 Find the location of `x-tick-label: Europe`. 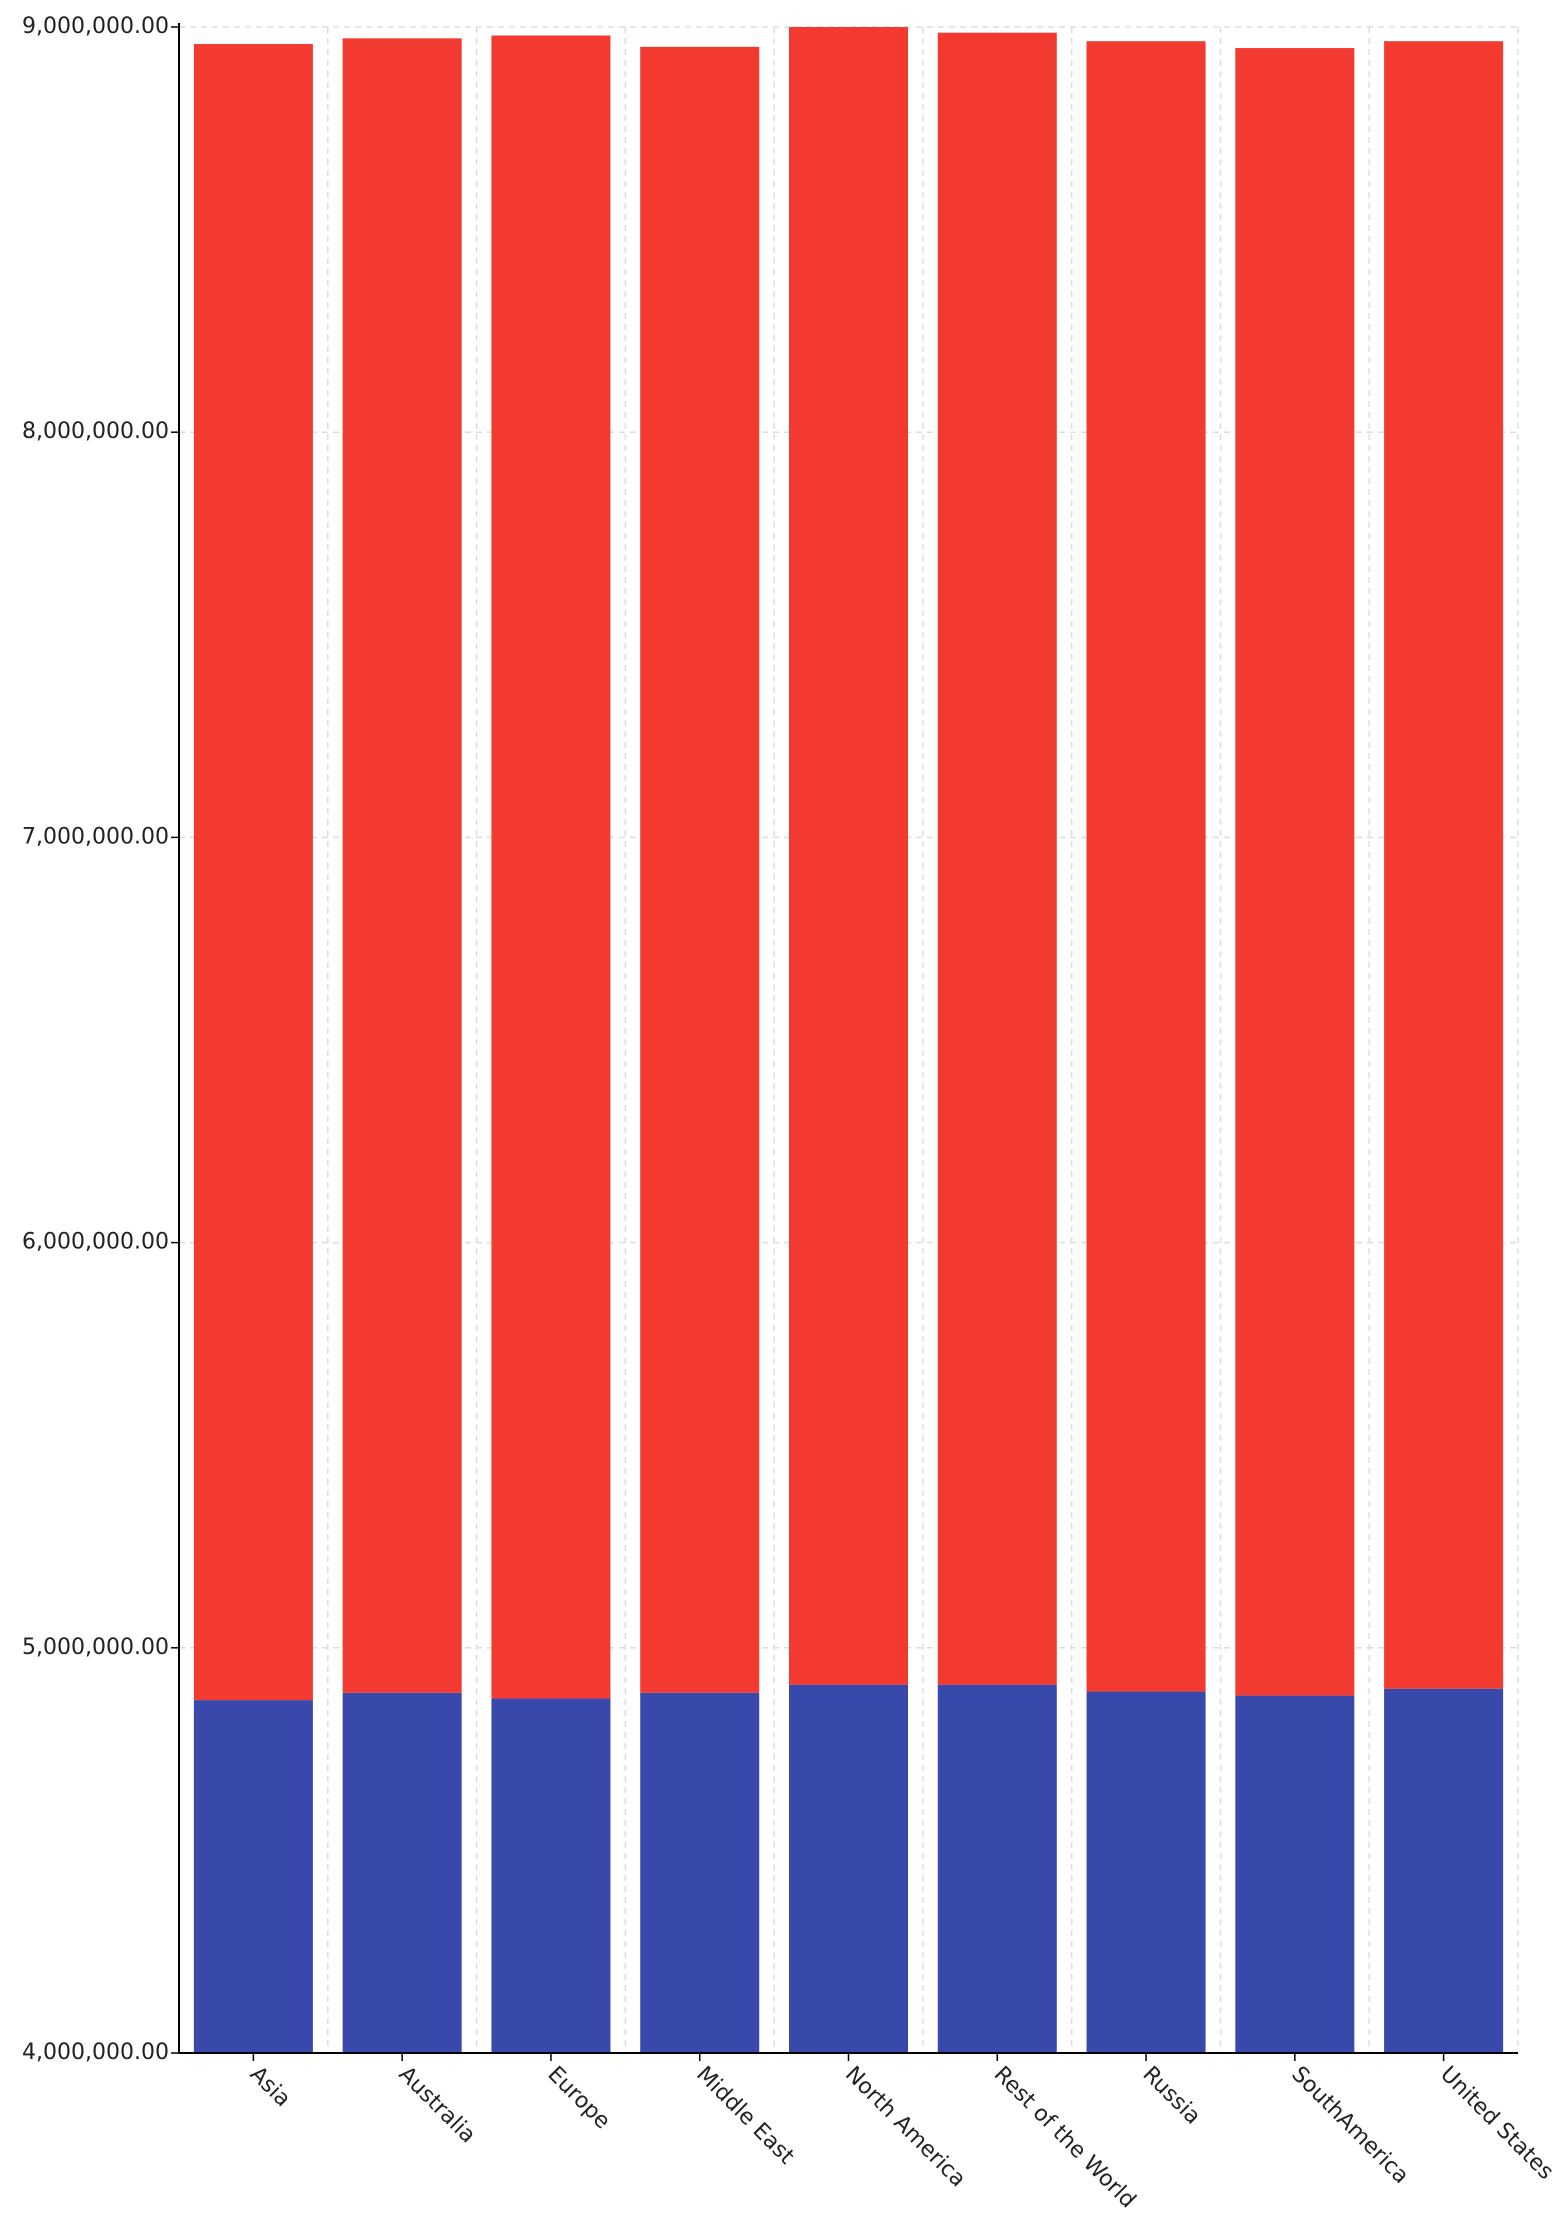

x-tick-label: Europe is located at coordinates (578, 2098).